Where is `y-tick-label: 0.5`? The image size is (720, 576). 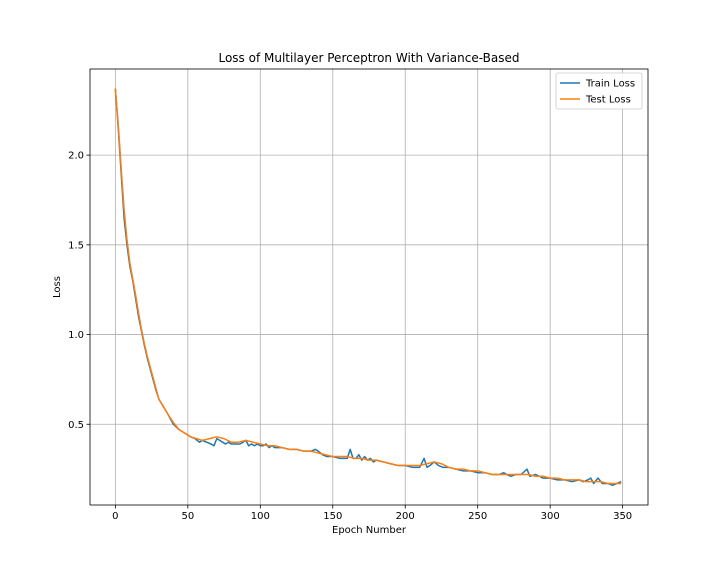 y-tick-label: 0.5 is located at coordinates (76, 425).